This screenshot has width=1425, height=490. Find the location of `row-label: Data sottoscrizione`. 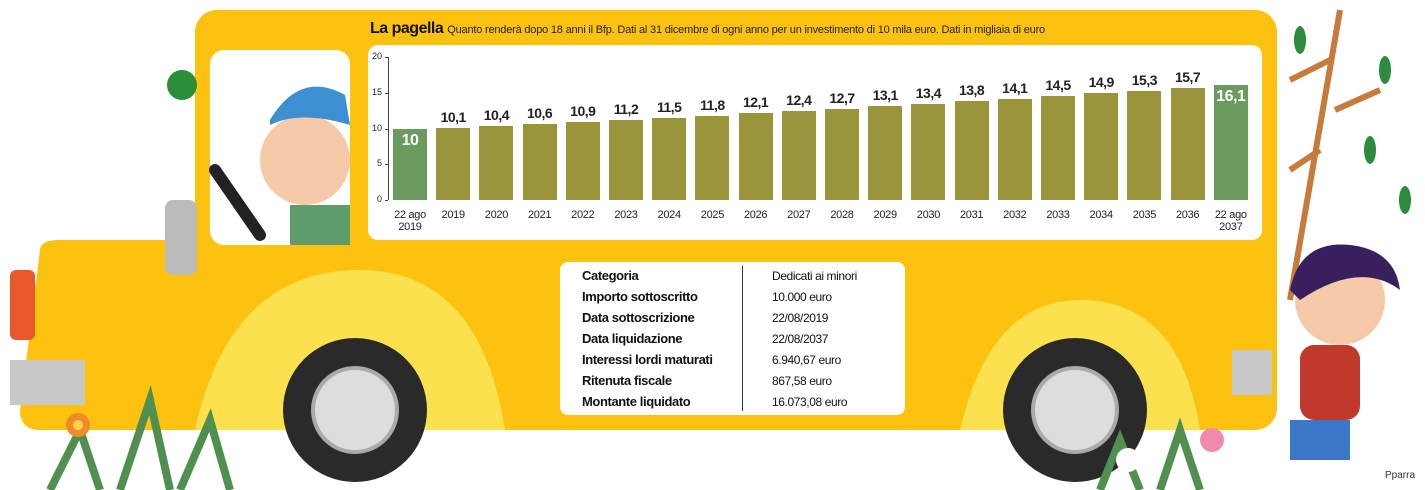

row-label: Data sottoscrizione is located at coordinates (638, 317).